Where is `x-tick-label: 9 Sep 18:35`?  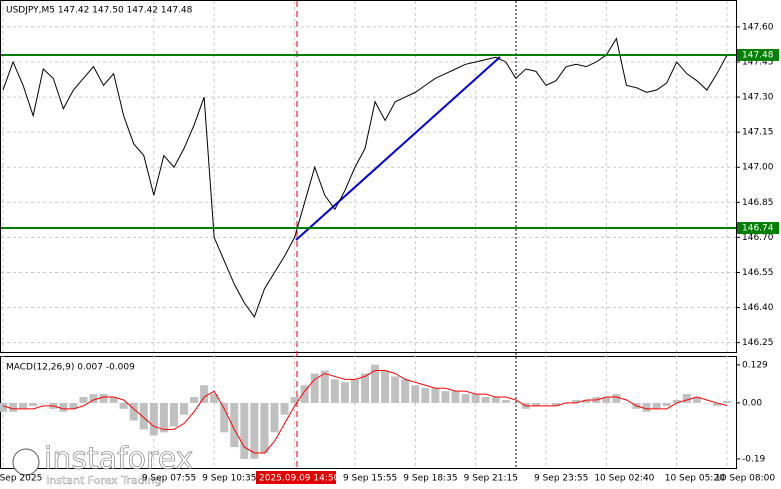 x-tick-label: 9 Sep 18:35 is located at coordinates (430, 479).